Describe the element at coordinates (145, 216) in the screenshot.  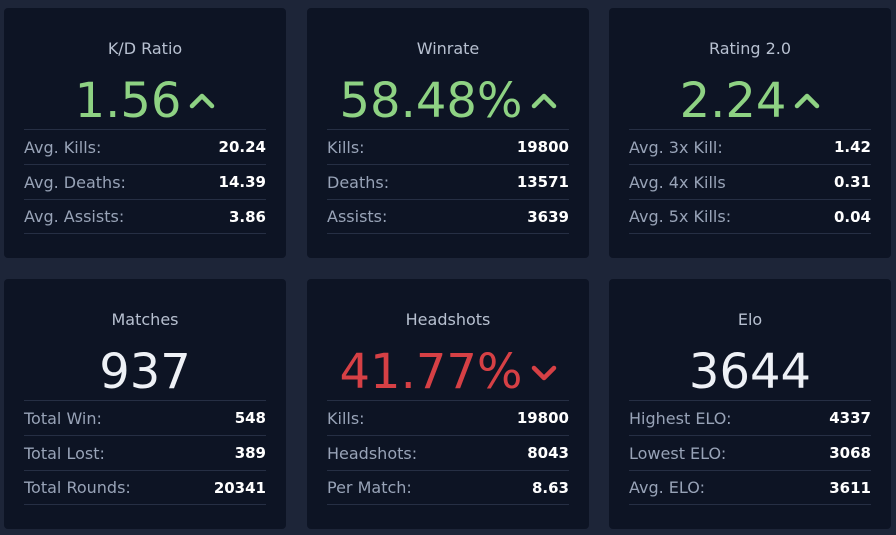
I see `stat-row: Avg. Assists: 3.86` at that location.